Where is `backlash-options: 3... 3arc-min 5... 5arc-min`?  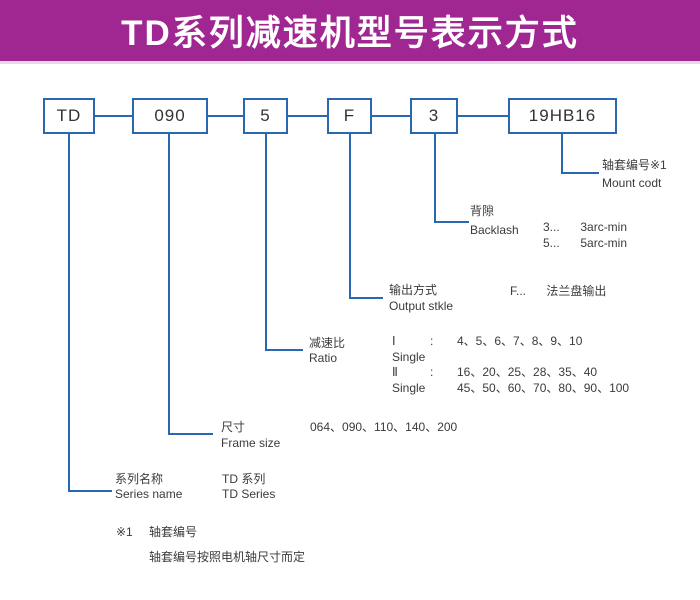 backlash-options: 3... 3arc-min 5... 5arc-min is located at coordinates (585, 235).